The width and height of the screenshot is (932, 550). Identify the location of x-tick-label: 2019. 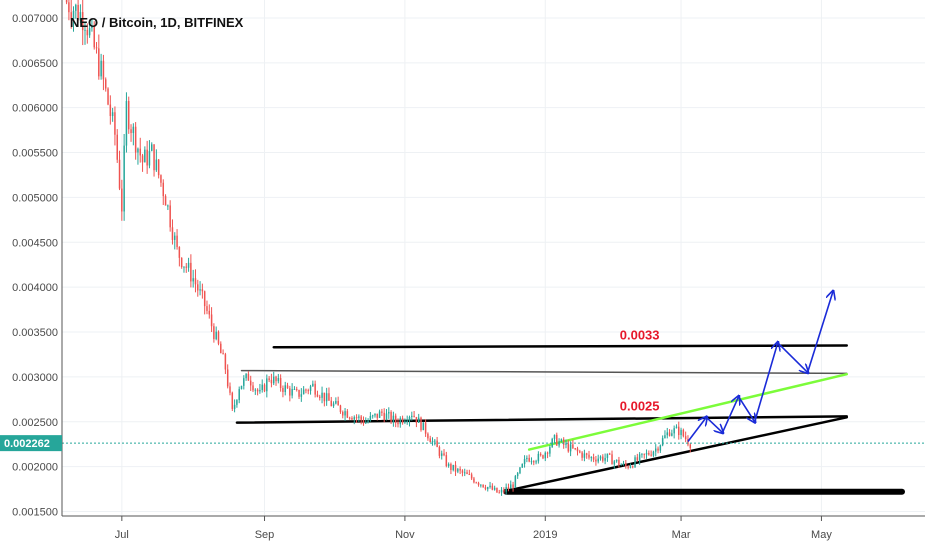
(545, 535).